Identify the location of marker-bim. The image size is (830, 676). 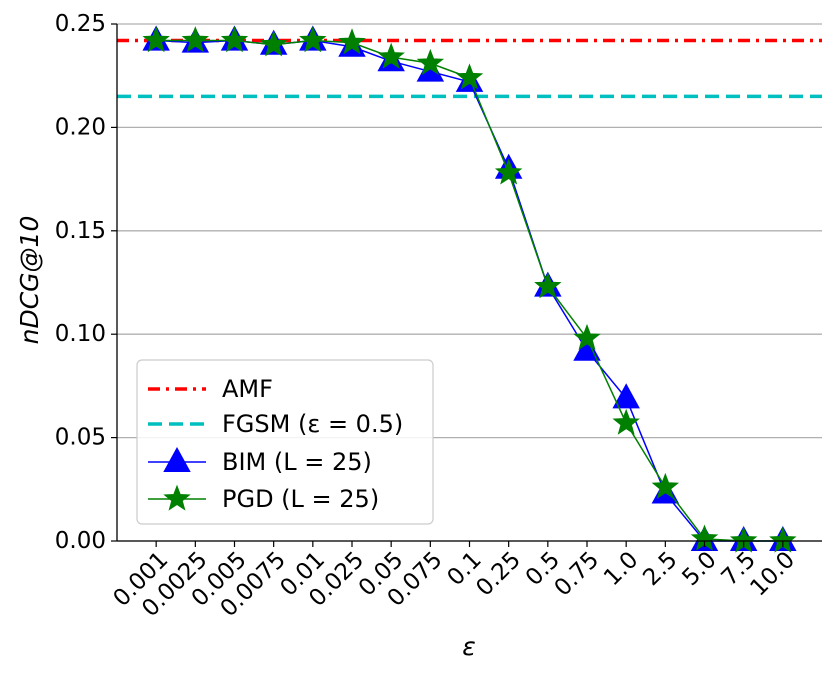
(626, 396).